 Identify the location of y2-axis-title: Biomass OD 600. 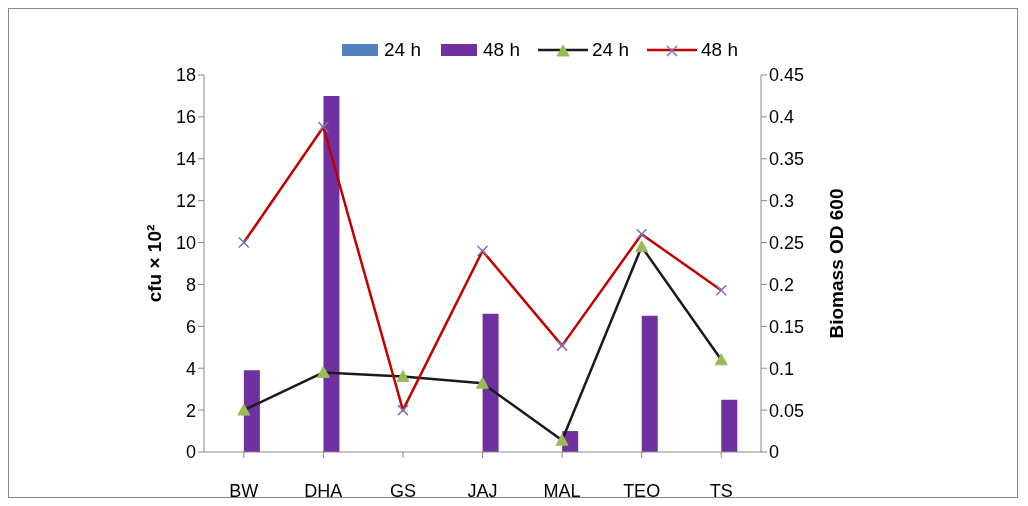
(836, 263).